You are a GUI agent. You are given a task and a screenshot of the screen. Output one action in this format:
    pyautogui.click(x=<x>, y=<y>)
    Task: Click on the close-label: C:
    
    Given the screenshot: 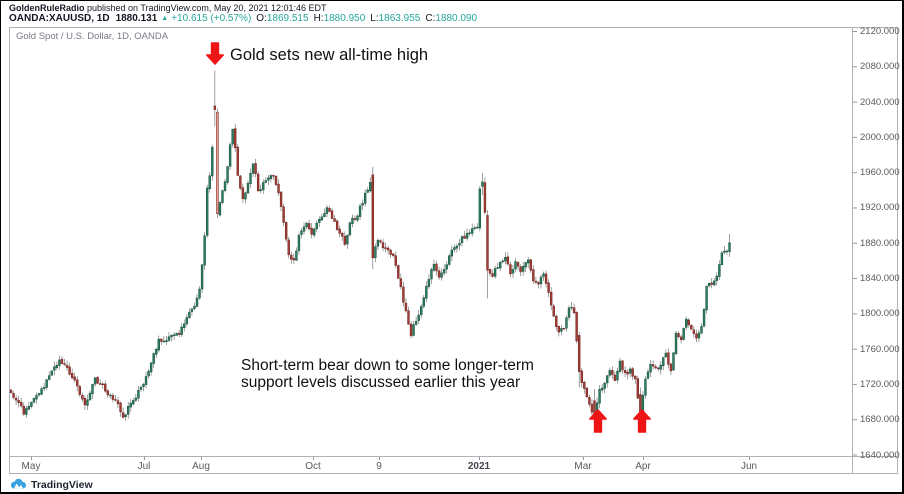 What is the action you would take?
    pyautogui.click(x=430, y=18)
    